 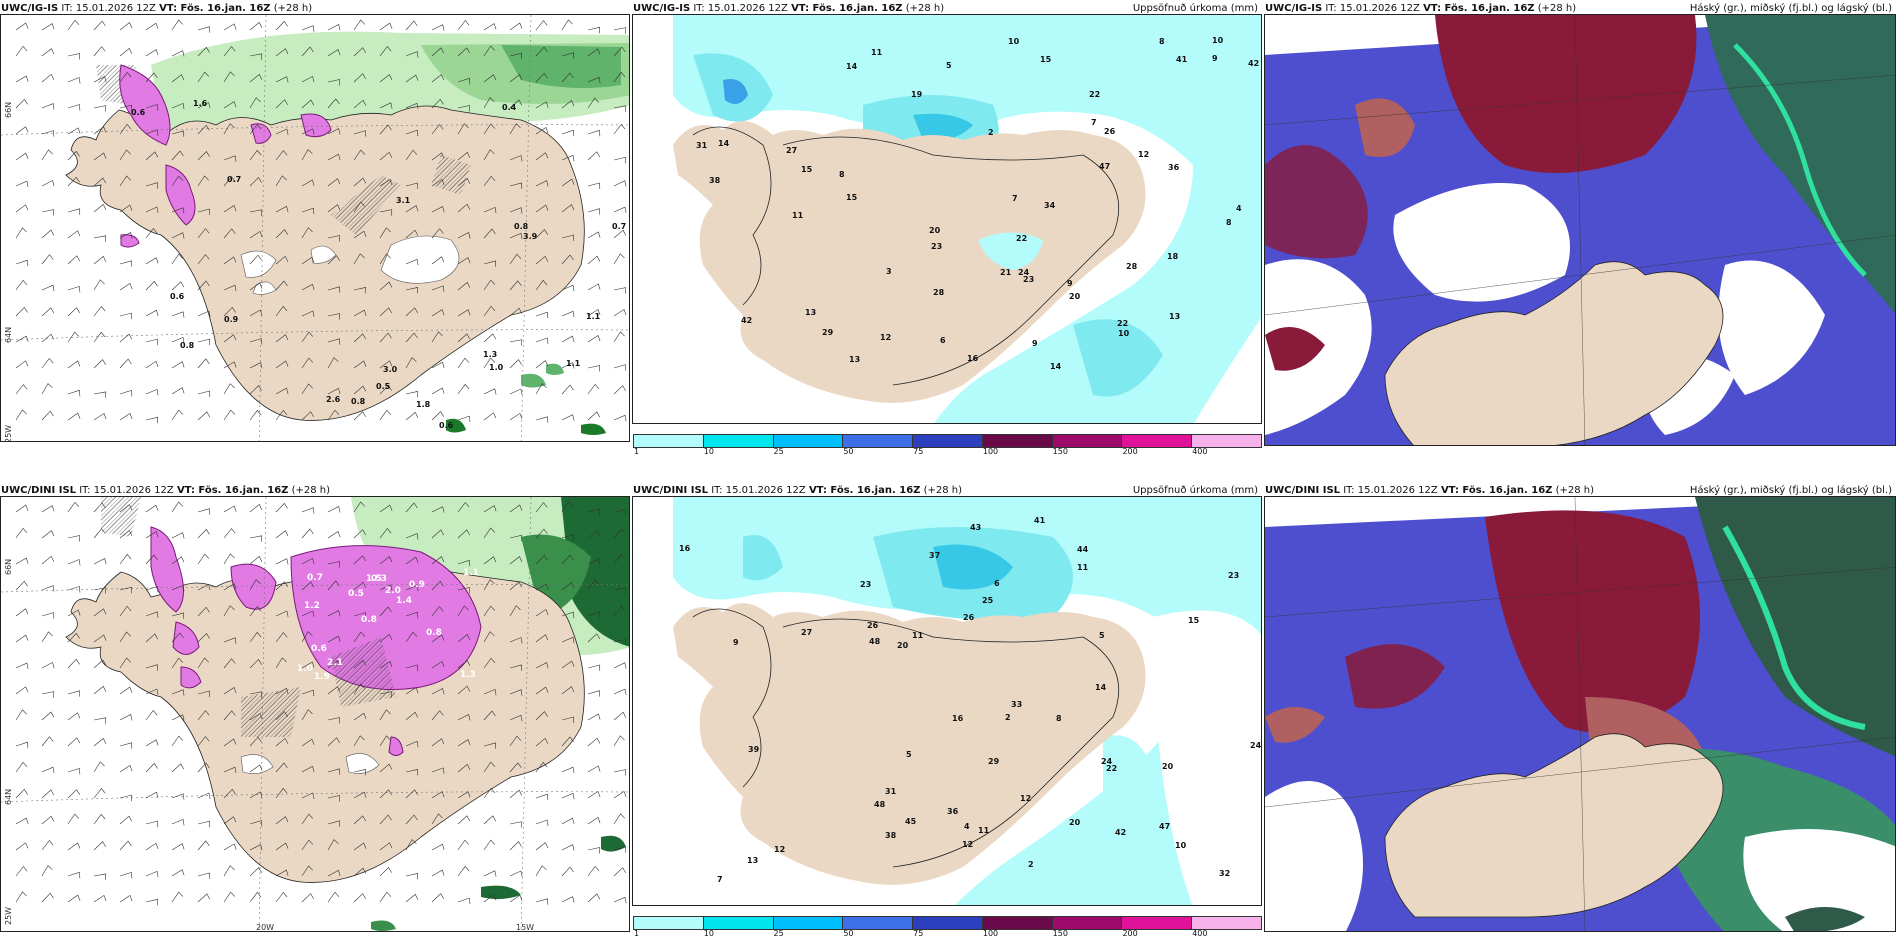 What do you see at coordinates (791, 150) in the screenshot?
I see `value-label: 27` at bounding box center [791, 150].